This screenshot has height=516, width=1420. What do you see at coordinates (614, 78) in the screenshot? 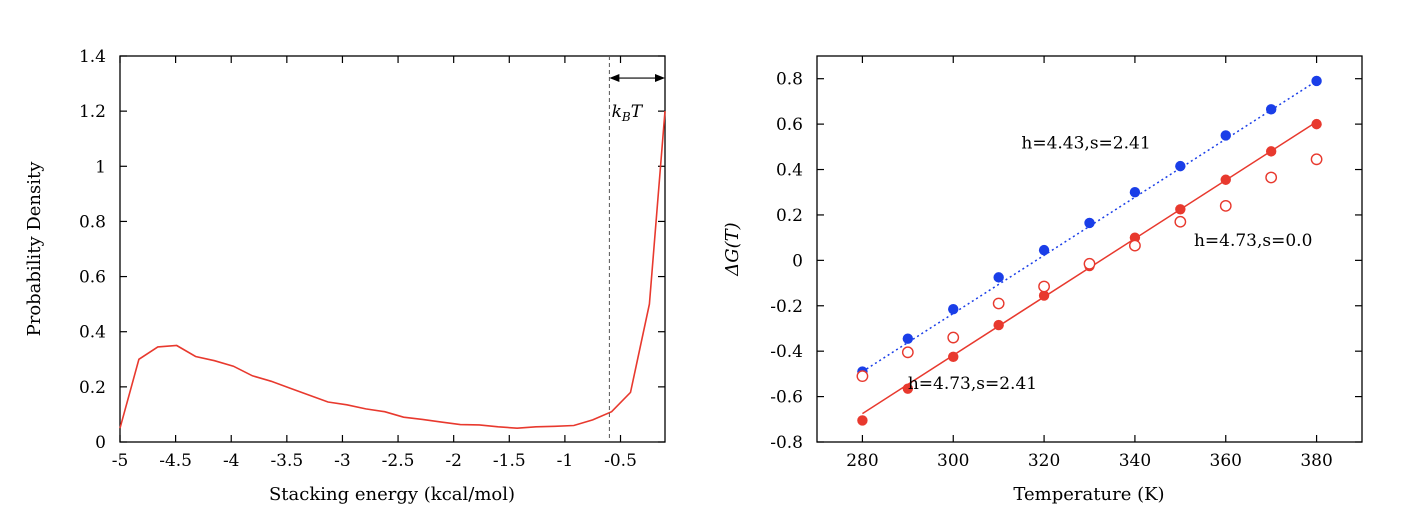
I see `kbt-arrow-left` at bounding box center [614, 78].